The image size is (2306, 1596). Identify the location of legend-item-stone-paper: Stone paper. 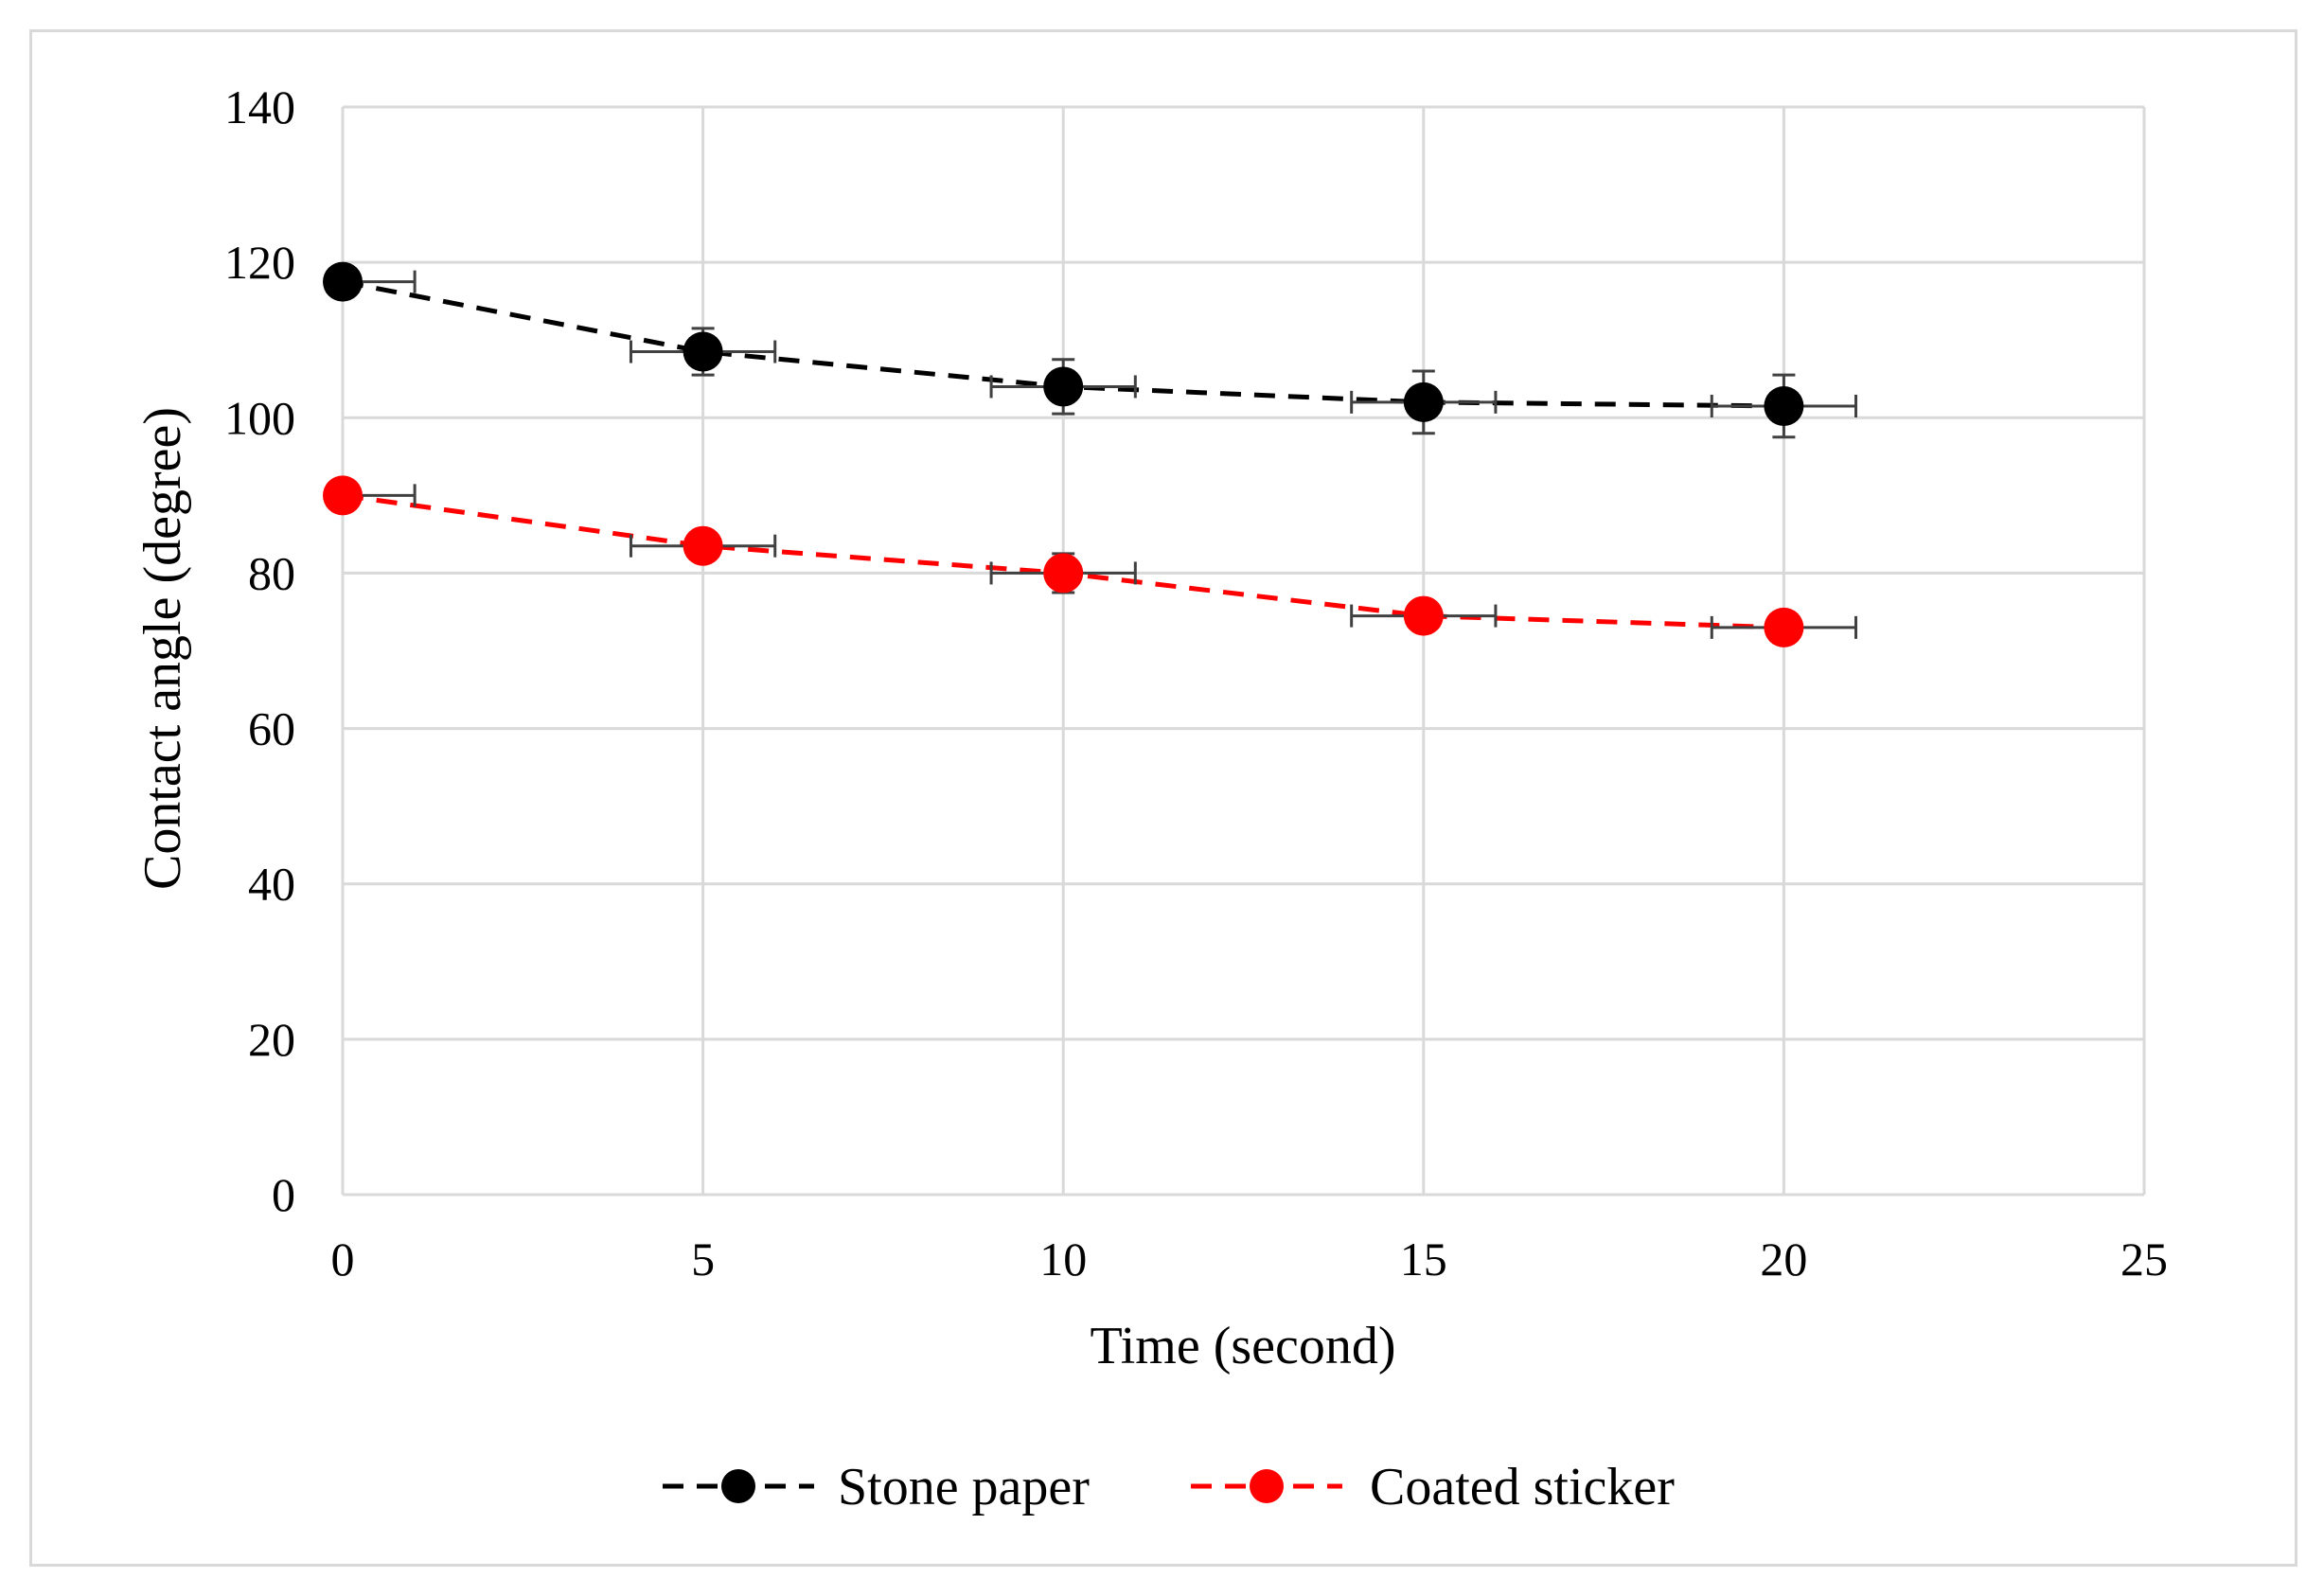
(876, 1487).